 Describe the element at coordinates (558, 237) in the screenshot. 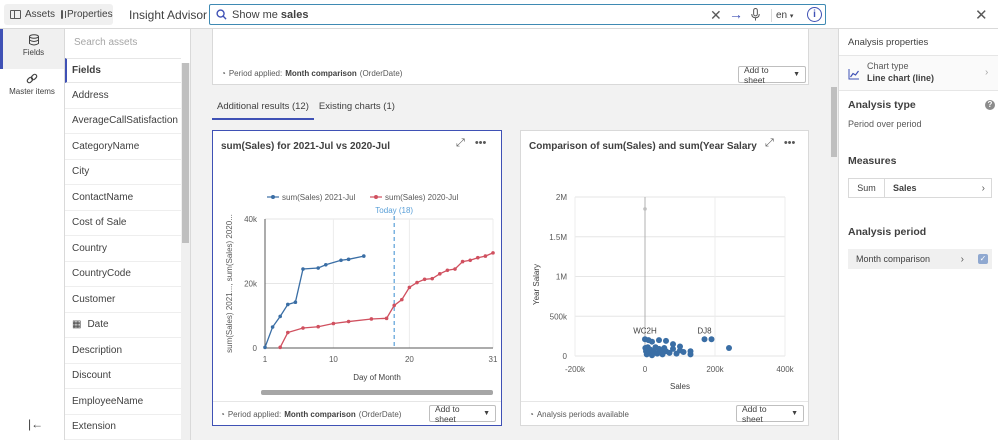

I see `y-tick-label: 1.5M` at that location.